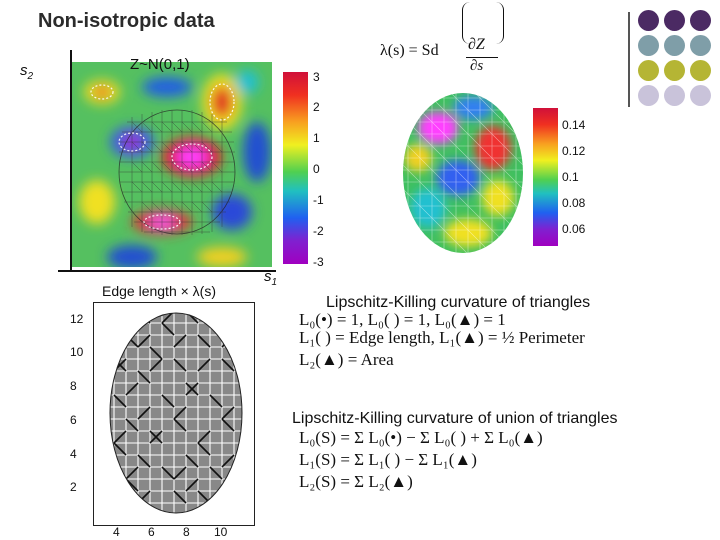 The image size is (720, 540). I want to click on mesh-x-tick: 8, so click(186, 532).